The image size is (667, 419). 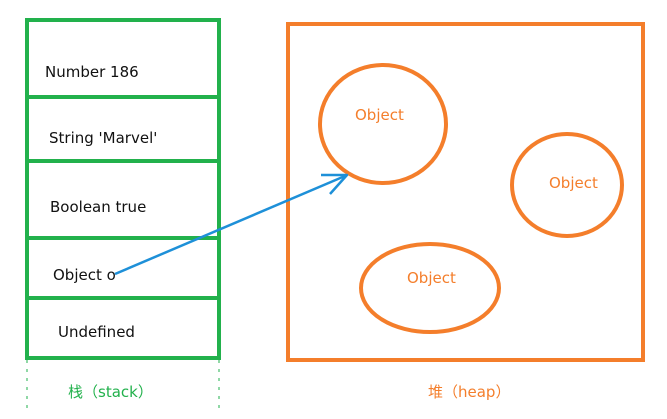 I want to click on stack-cell-boolean: Boolean true, so click(x=98, y=207).